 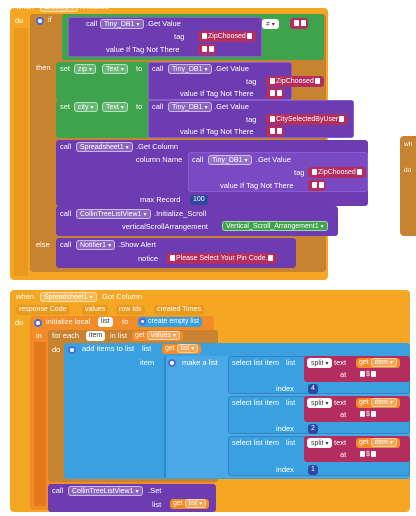 What do you see at coordinates (270, 24) in the screenshot?
I see `compare-operator-dropdown: ≠ ▾` at bounding box center [270, 24].